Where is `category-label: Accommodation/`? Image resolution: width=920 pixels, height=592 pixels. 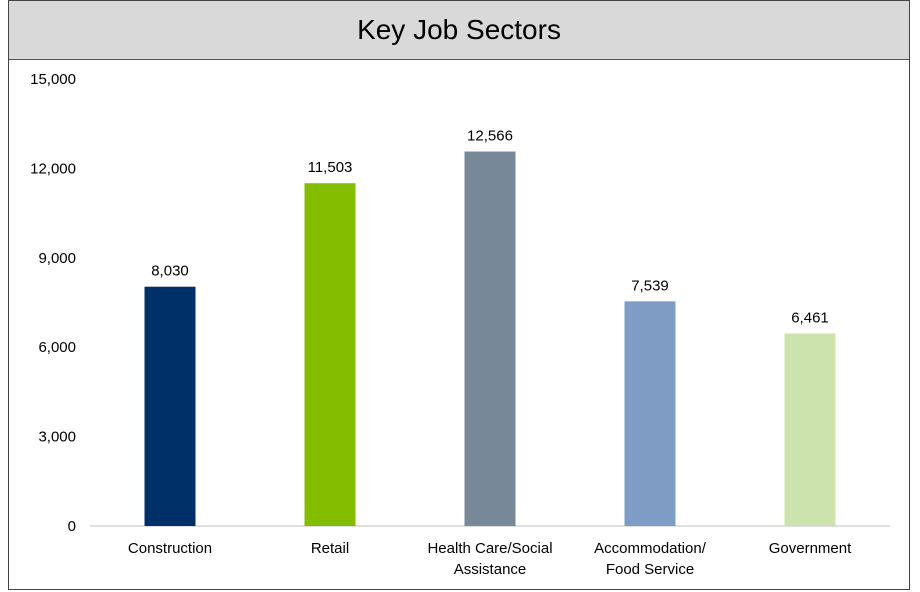
category-label: Accommodation/ is located at coordinates (650, 548).